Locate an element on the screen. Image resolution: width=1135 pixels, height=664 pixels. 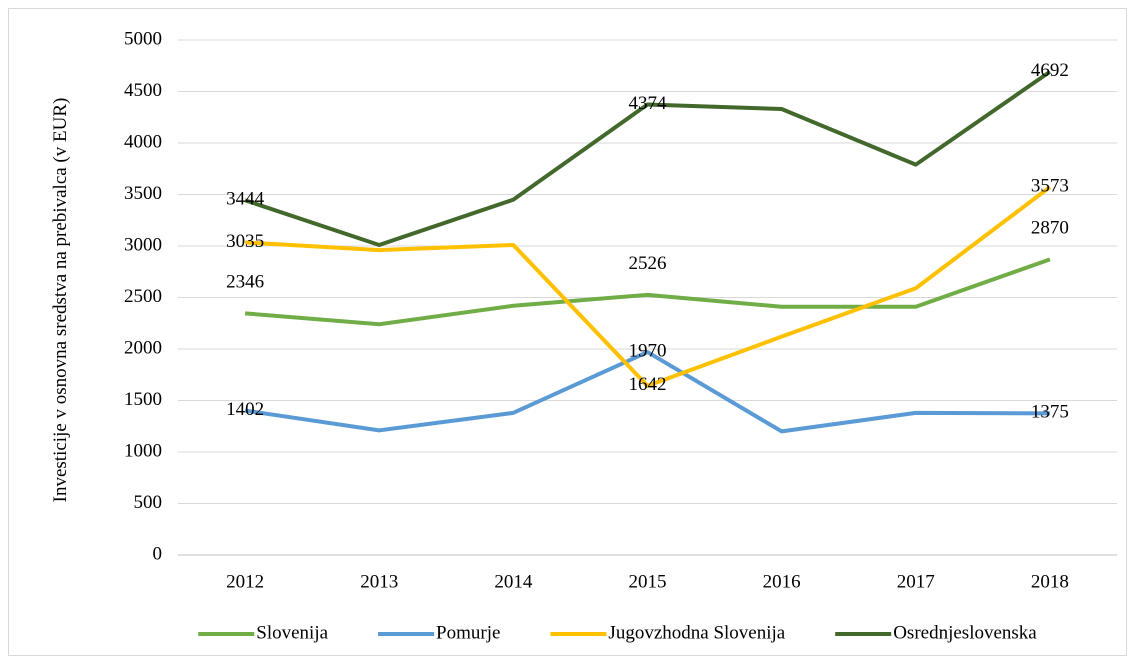
x-tick-label: 2014 is located at coordinates (513, 581).